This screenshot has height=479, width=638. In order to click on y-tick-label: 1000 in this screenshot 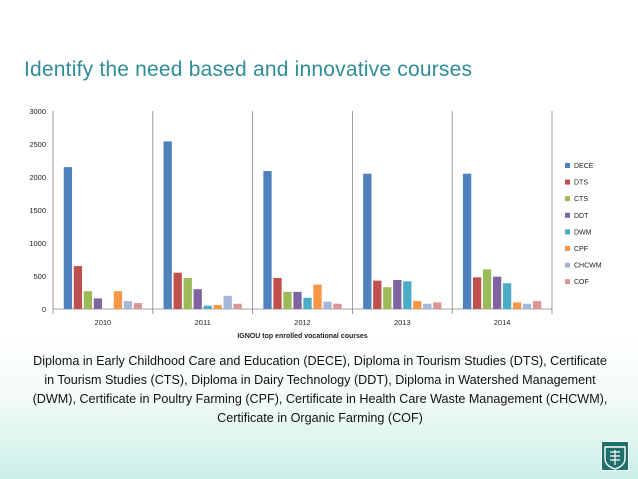, I will do `click(37, 243)`.